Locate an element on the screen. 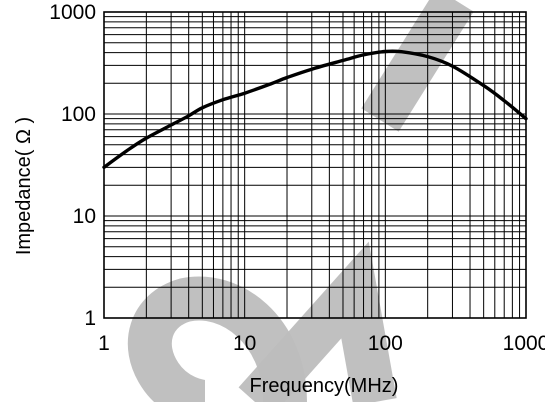  x-tick-label: 1 is located at coordinates (104, 343).